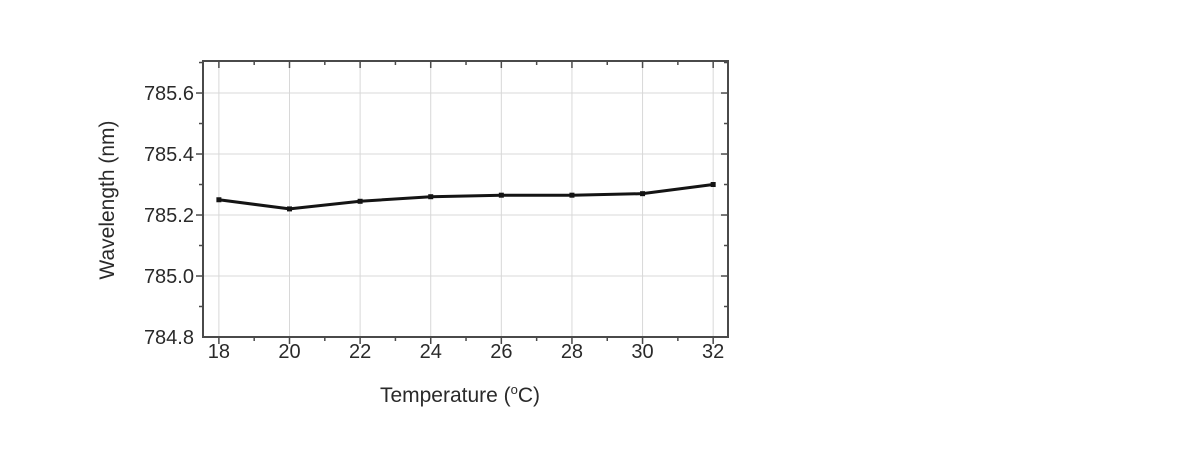 The image size is (1186, 452). What do you see at coordinates (514, 389) in the screenshot?
I see `degree-superscript: o` at bounding box center [514, 389].